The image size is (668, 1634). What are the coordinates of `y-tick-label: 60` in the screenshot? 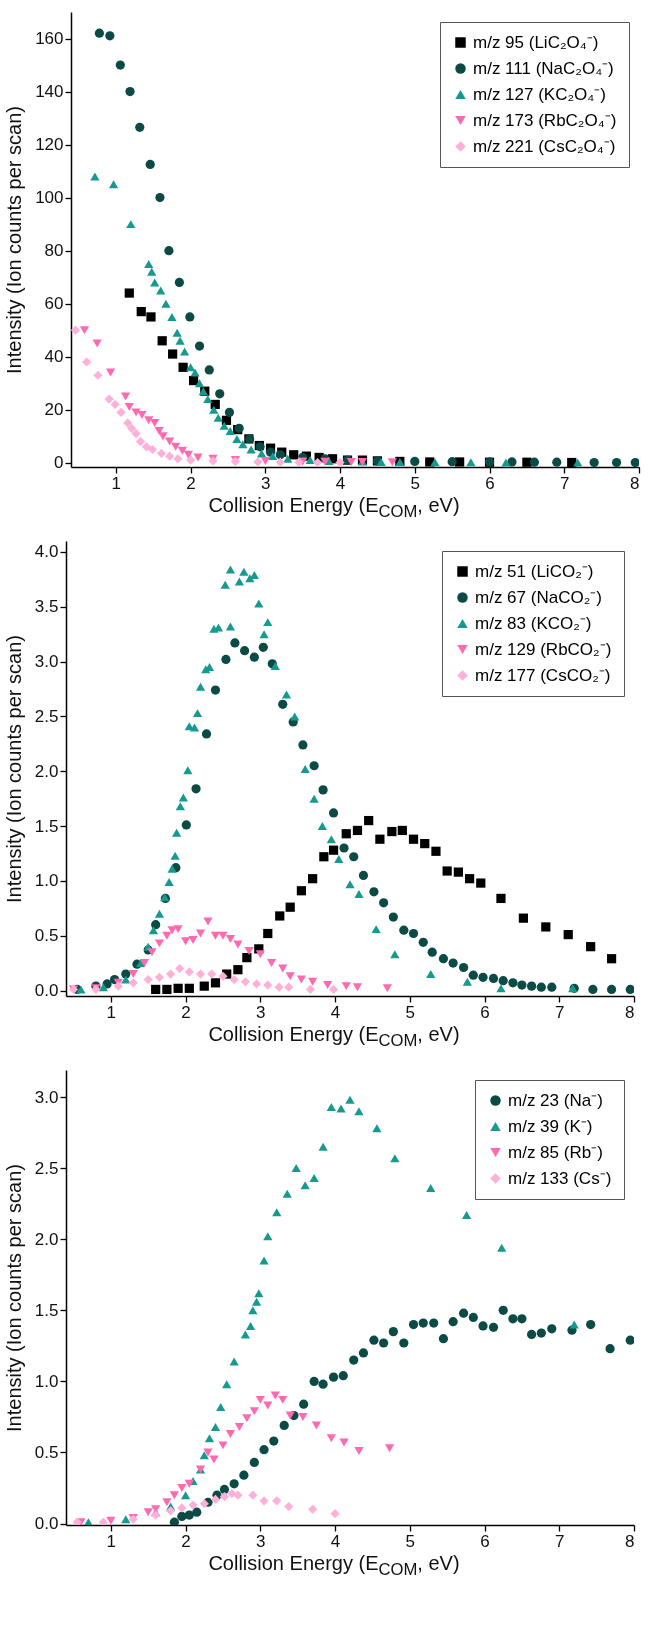 It's located at (54, 304).